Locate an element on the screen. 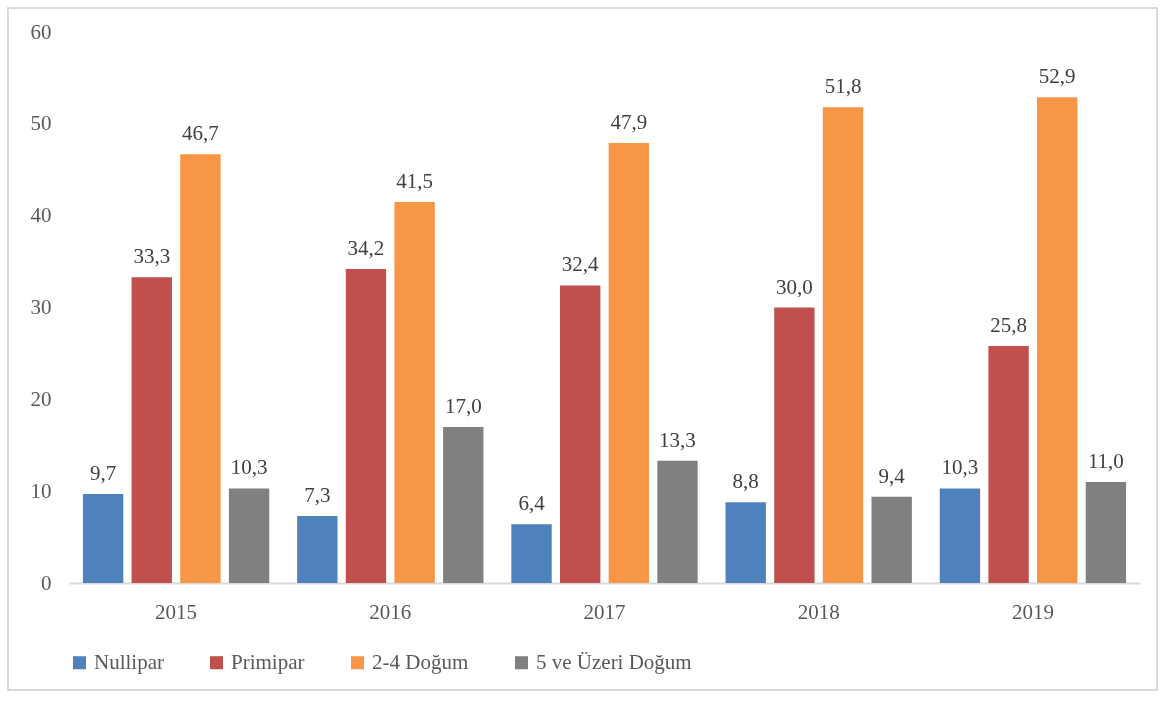 This screenshot has height=701, width=1168. data-label: 34,2 is located at coordinates (366, 247).